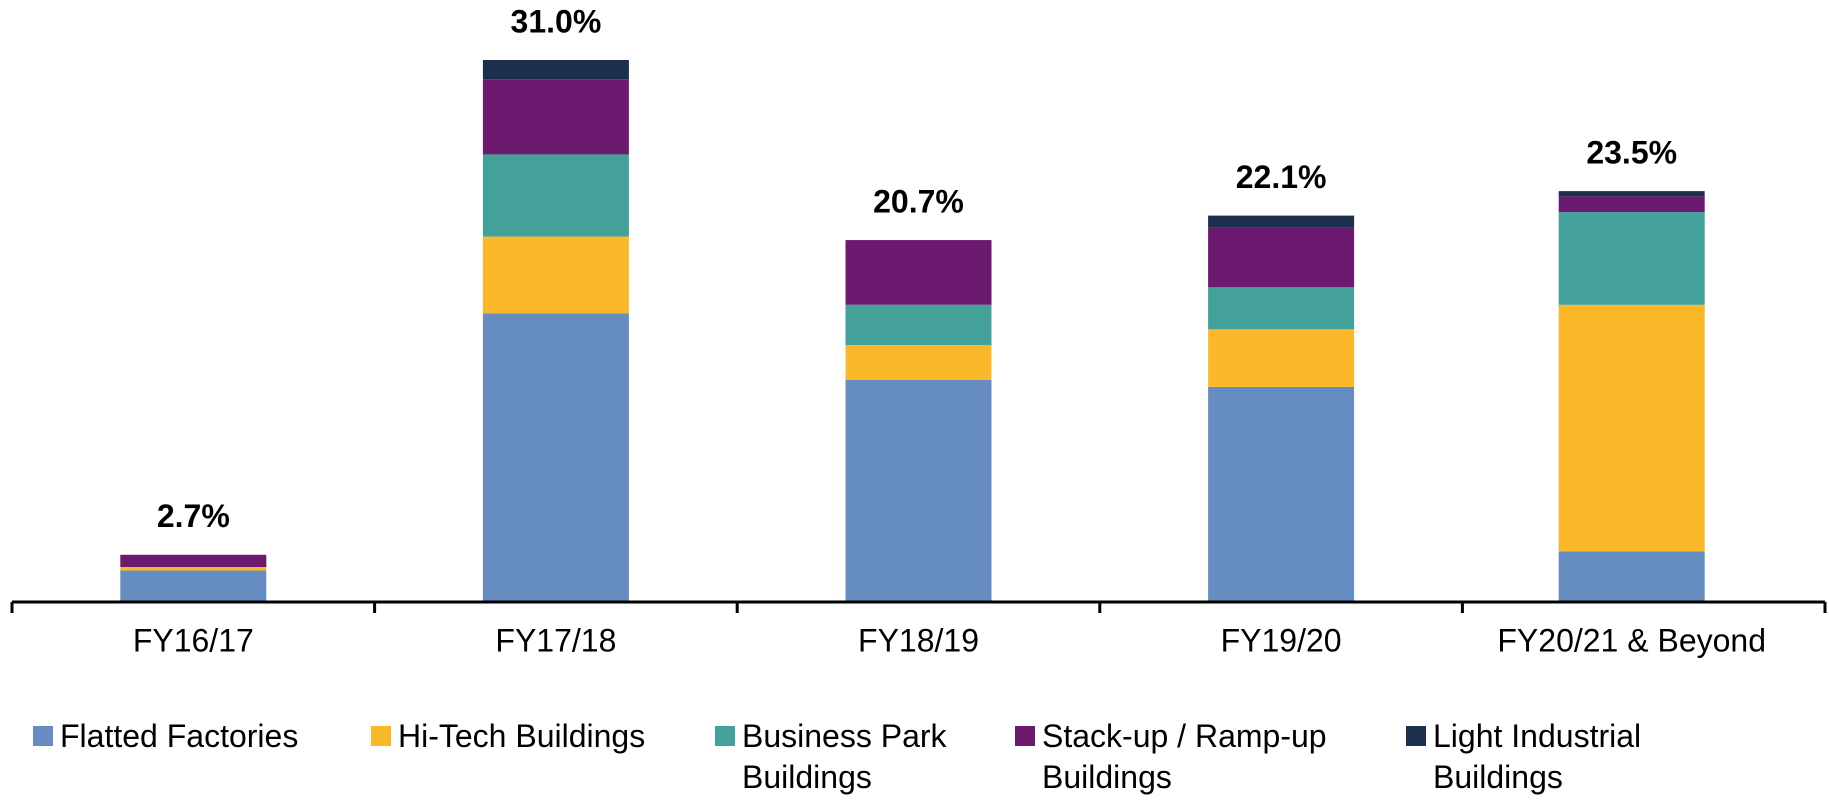 Image resolution: width=1829 pixels, height=803 pixels. I want to click on legend-item: Flatted Factories, so click(206, 736).